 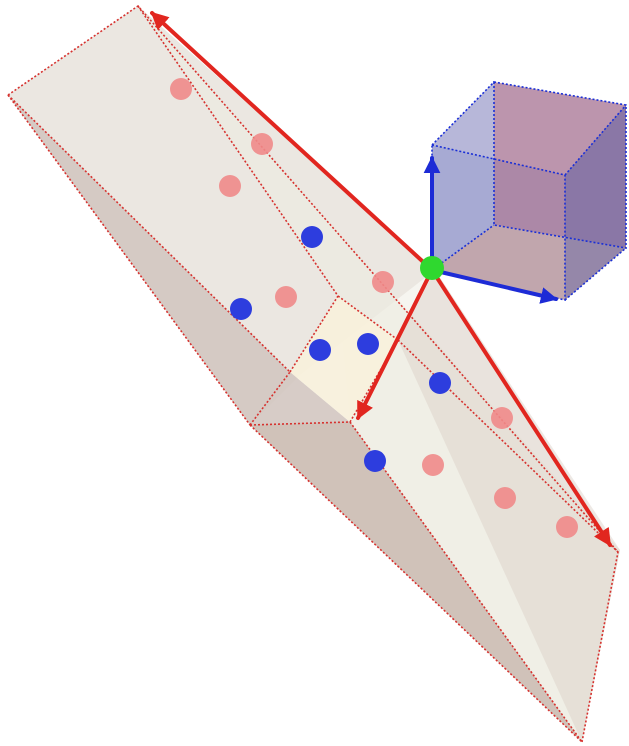 I want to click on red-vector-down, so click(x=395, y=344).